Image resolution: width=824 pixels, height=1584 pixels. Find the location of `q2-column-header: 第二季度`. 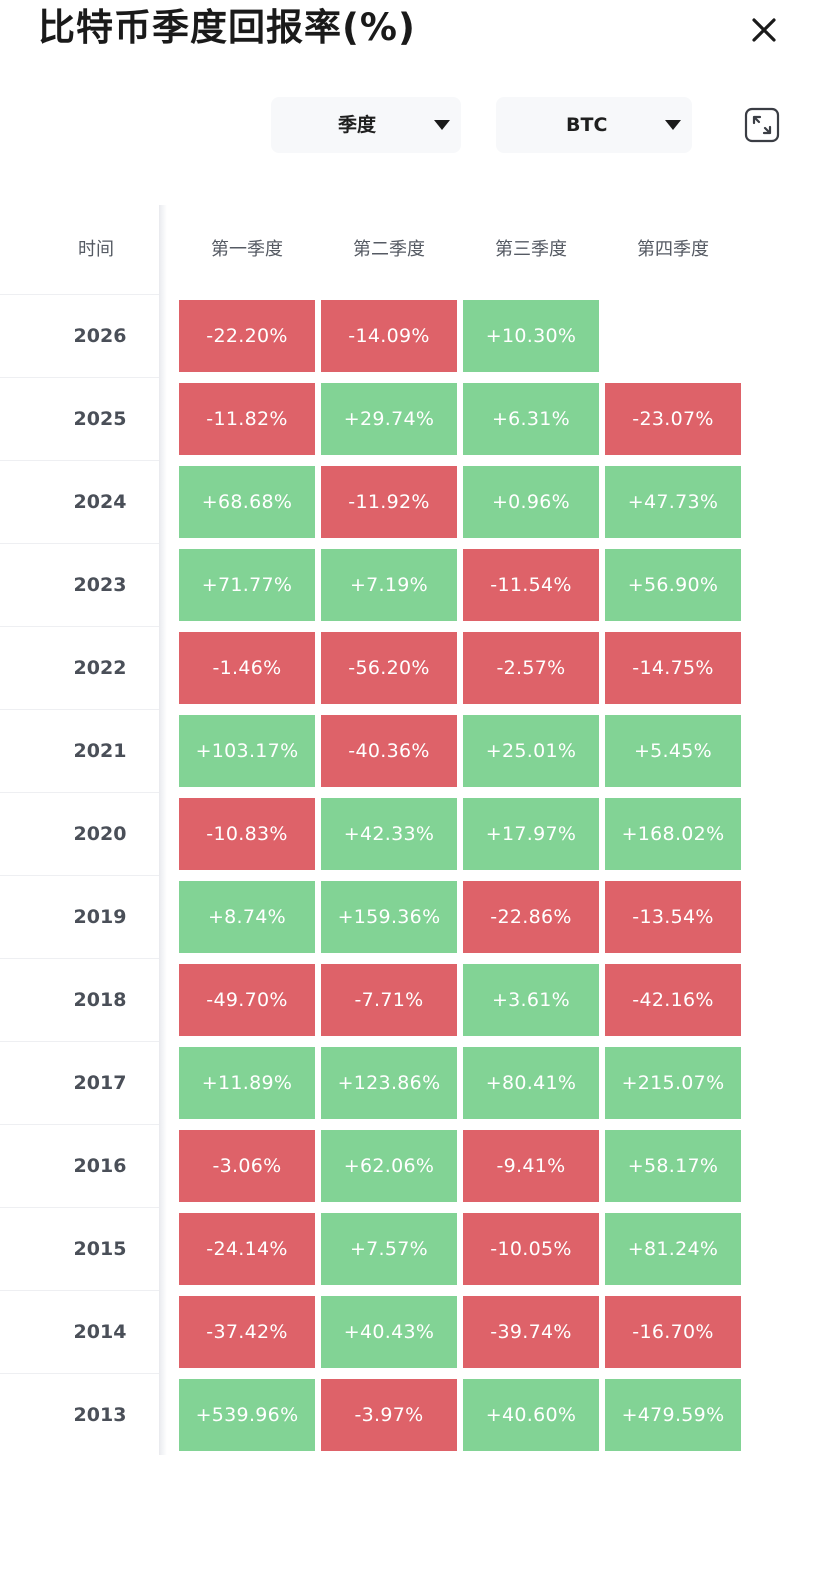

q2-column-header: 第二季度 is located at coordinates (389, 249).